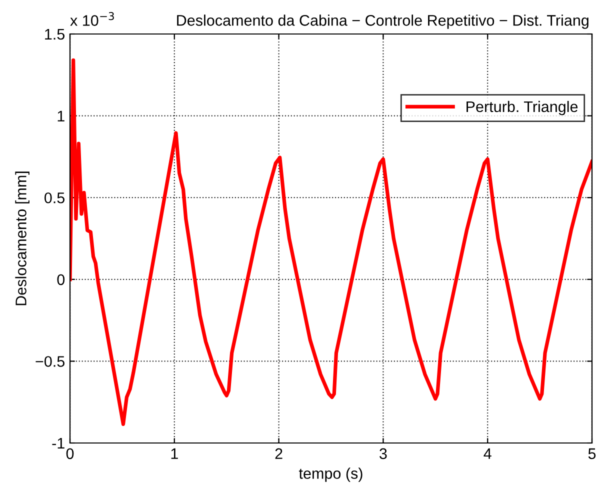  What do you see at coordinates (61, 116) in the screenshot?
I see `y-tick-label: 1` at bounding box center [61, 116].